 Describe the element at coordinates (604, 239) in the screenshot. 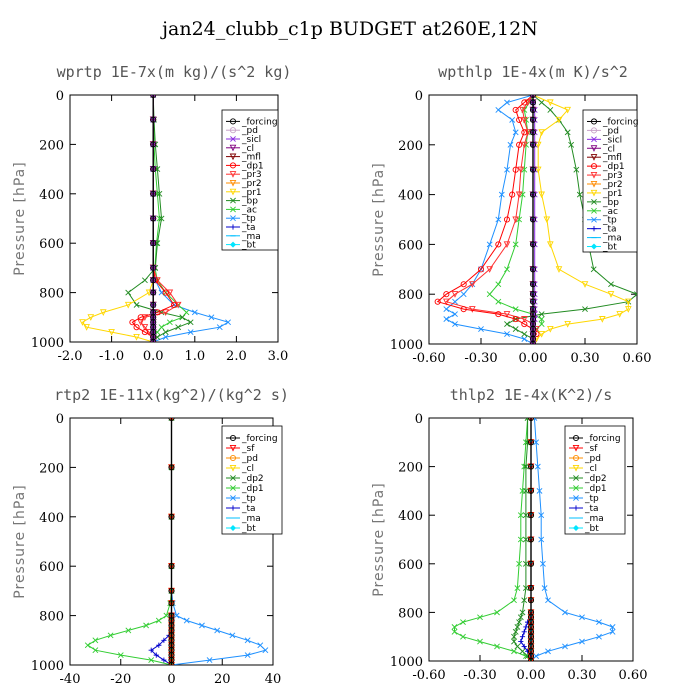

I see `legend-item: _ma` at that location.